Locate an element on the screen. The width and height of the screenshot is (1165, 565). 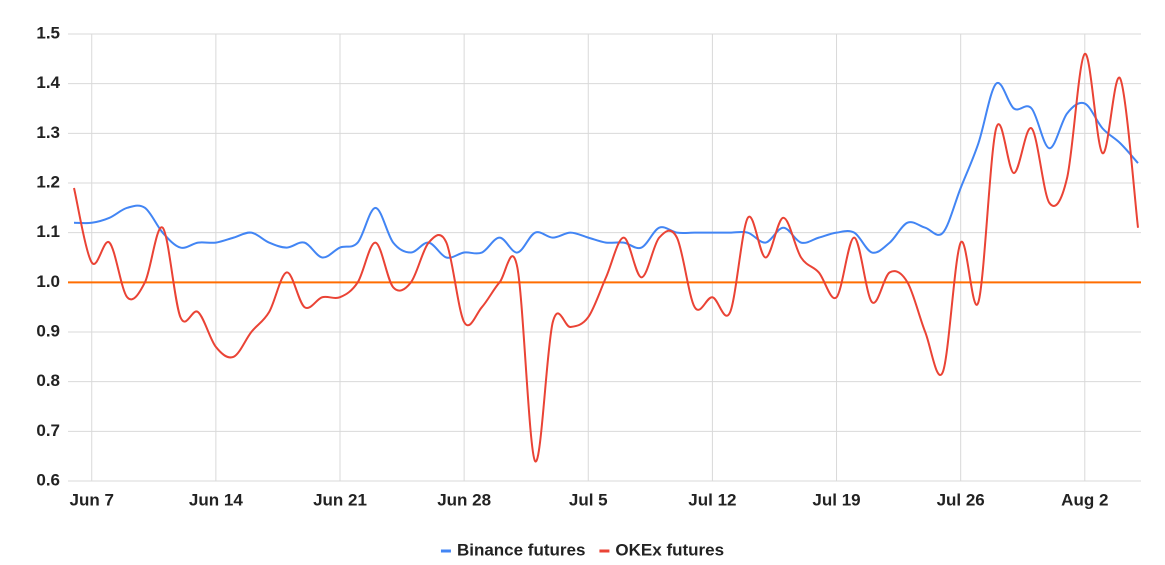
x-tick-label: Jul 12 is located at coordinates (712, 499).